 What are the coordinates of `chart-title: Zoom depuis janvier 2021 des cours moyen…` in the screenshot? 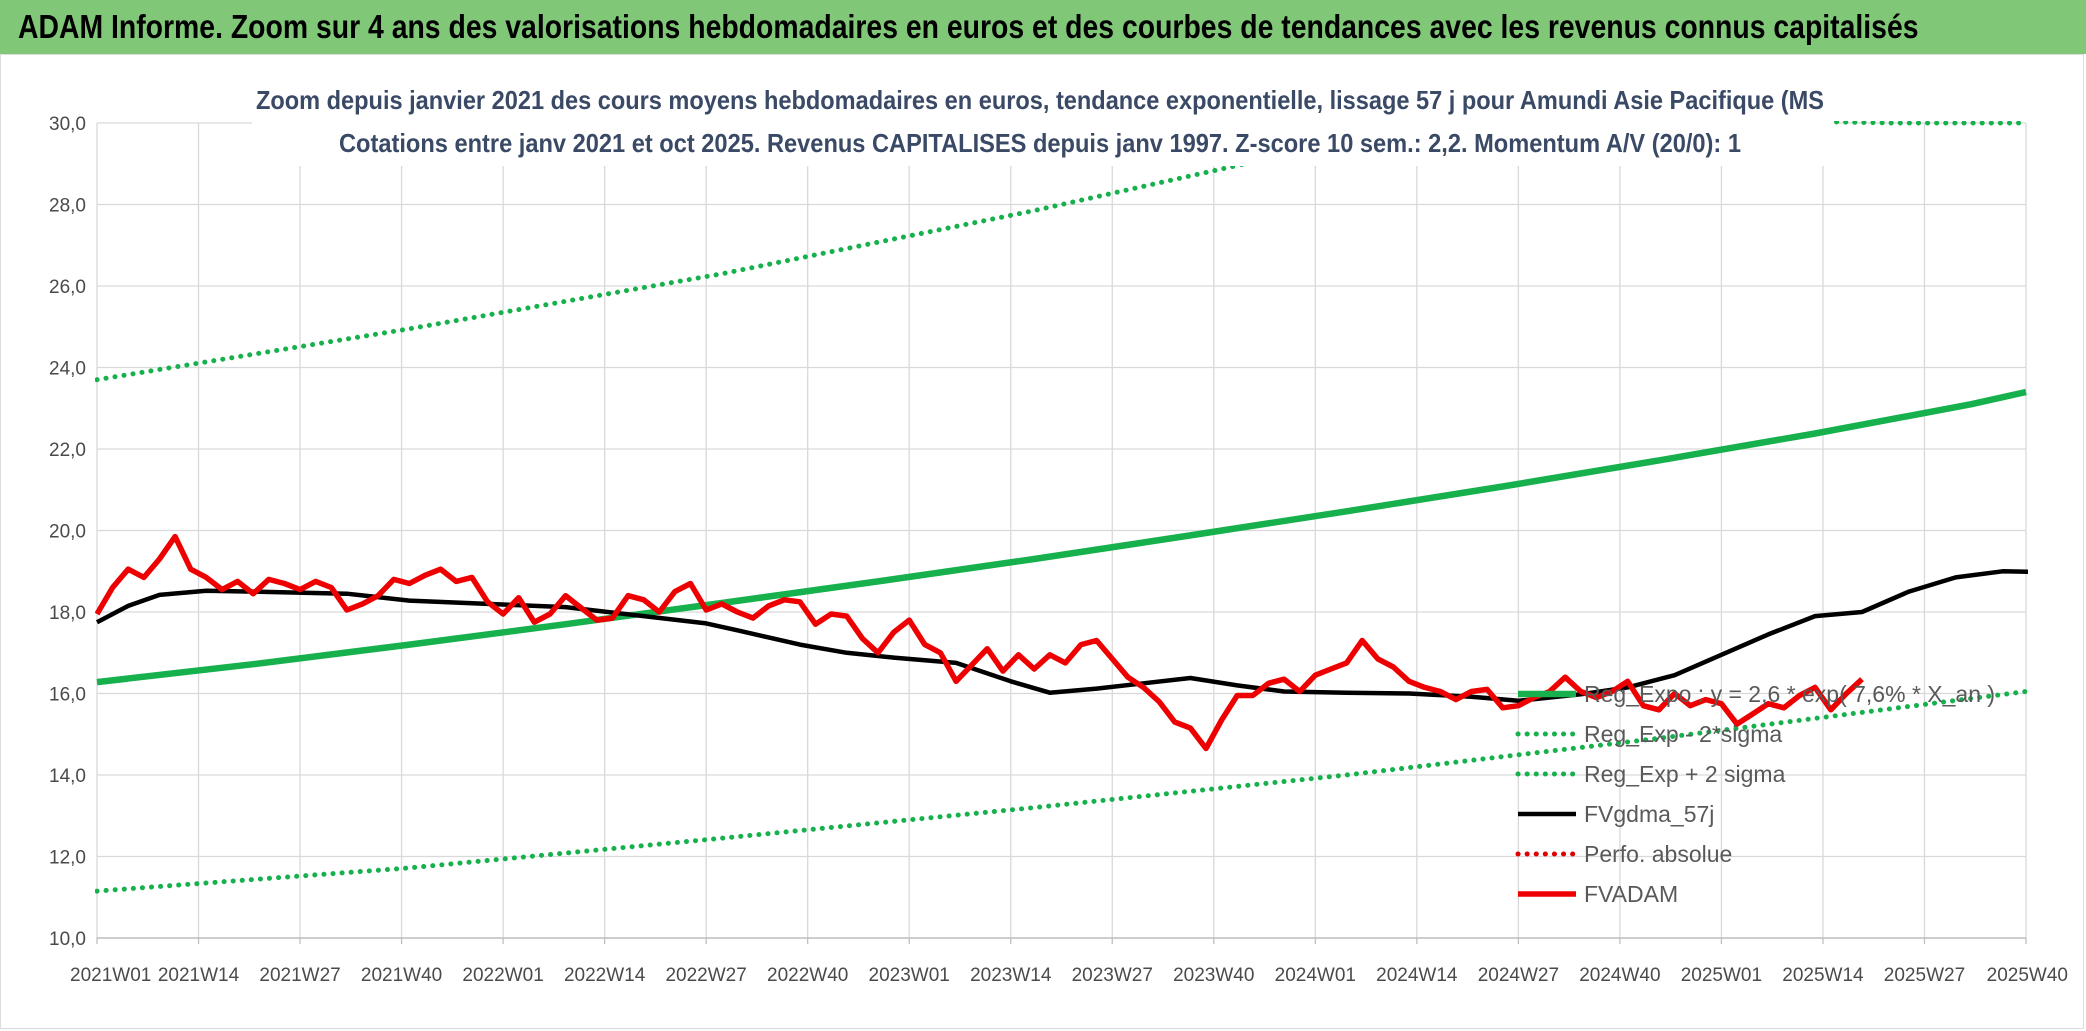 It's located at (1043, 123).